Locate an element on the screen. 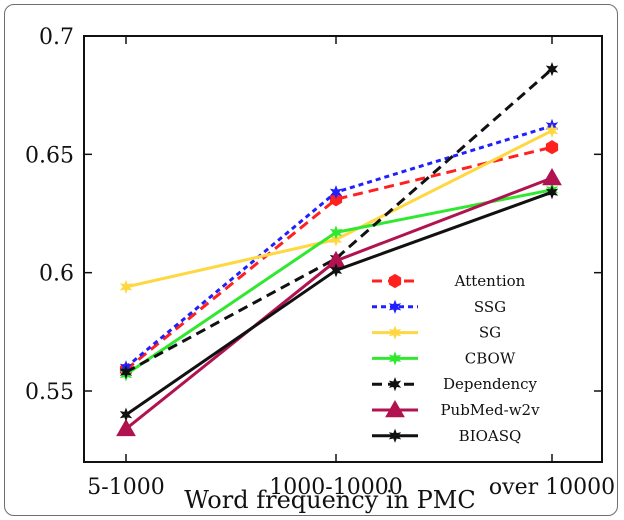 The width and height of the screenshot is (624, 520). legend-item: Dependency is located at coordinates (455, 384).